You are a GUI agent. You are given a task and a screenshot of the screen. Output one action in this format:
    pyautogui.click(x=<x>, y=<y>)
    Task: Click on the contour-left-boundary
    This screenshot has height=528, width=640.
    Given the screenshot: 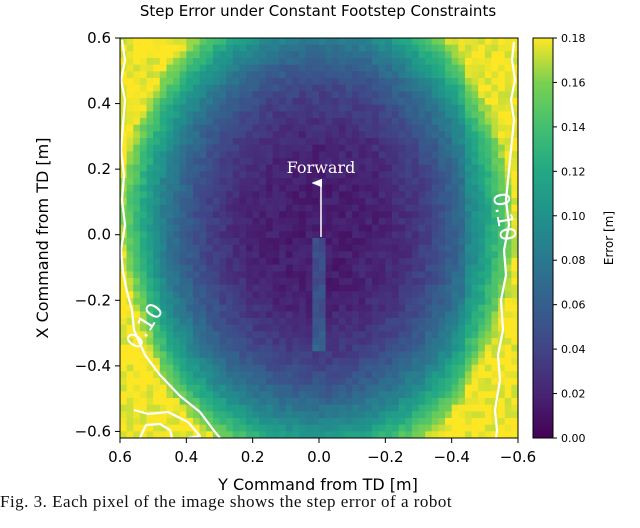 What is the action you would take?
    pyautogui.click(x=170, y=238)
    